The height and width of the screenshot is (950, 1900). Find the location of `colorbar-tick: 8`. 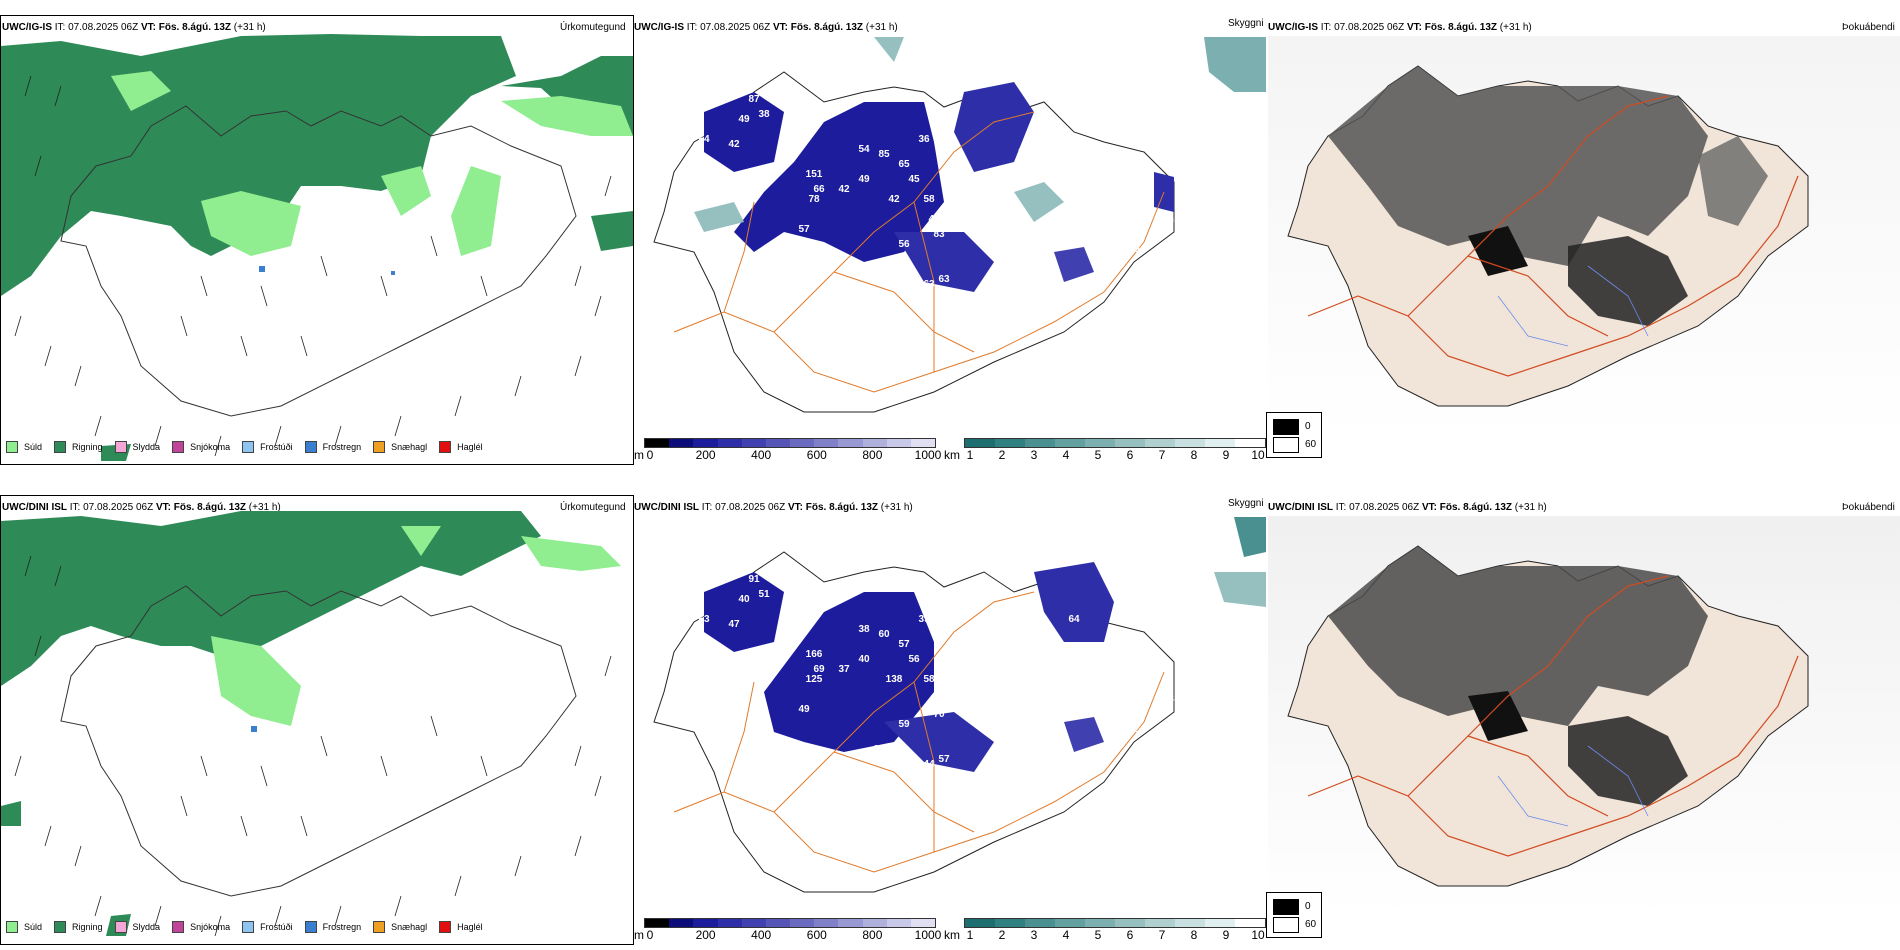

colorbar-tick: 8 is located at coordinates (1194, 935).